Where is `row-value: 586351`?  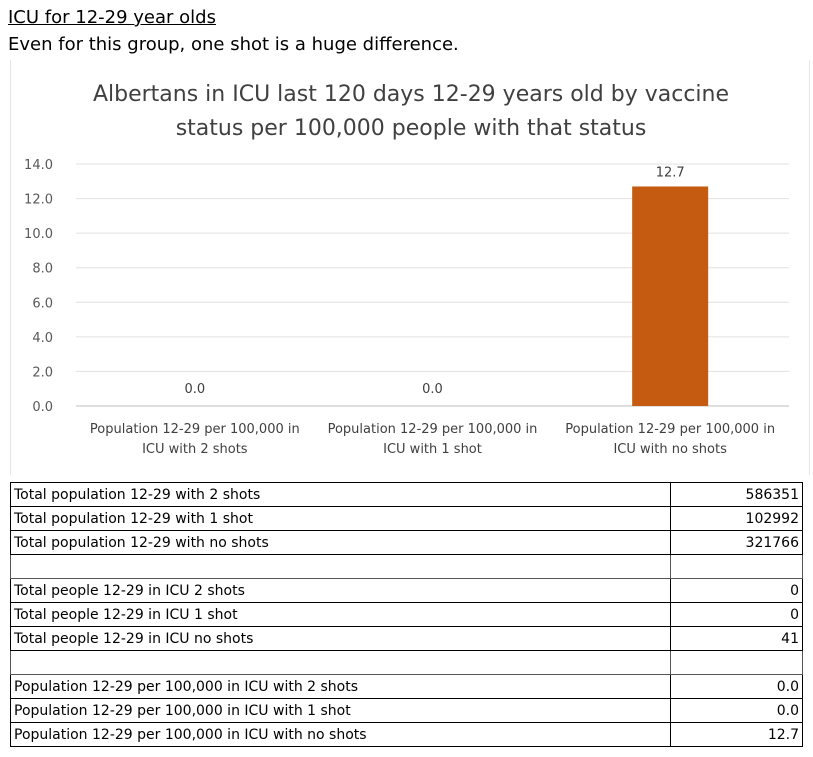
row-value: 586351 is located at coordinates (736, 494).